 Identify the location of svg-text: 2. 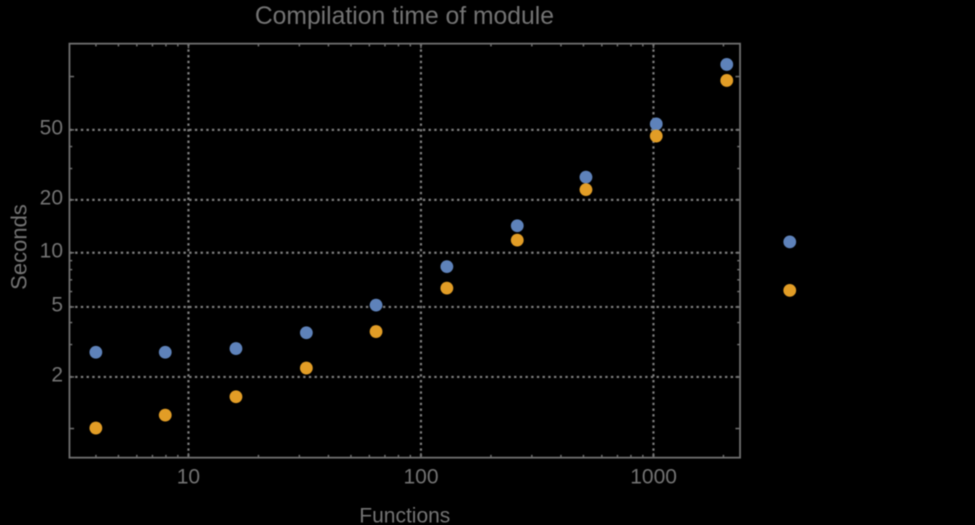
(57, 375).